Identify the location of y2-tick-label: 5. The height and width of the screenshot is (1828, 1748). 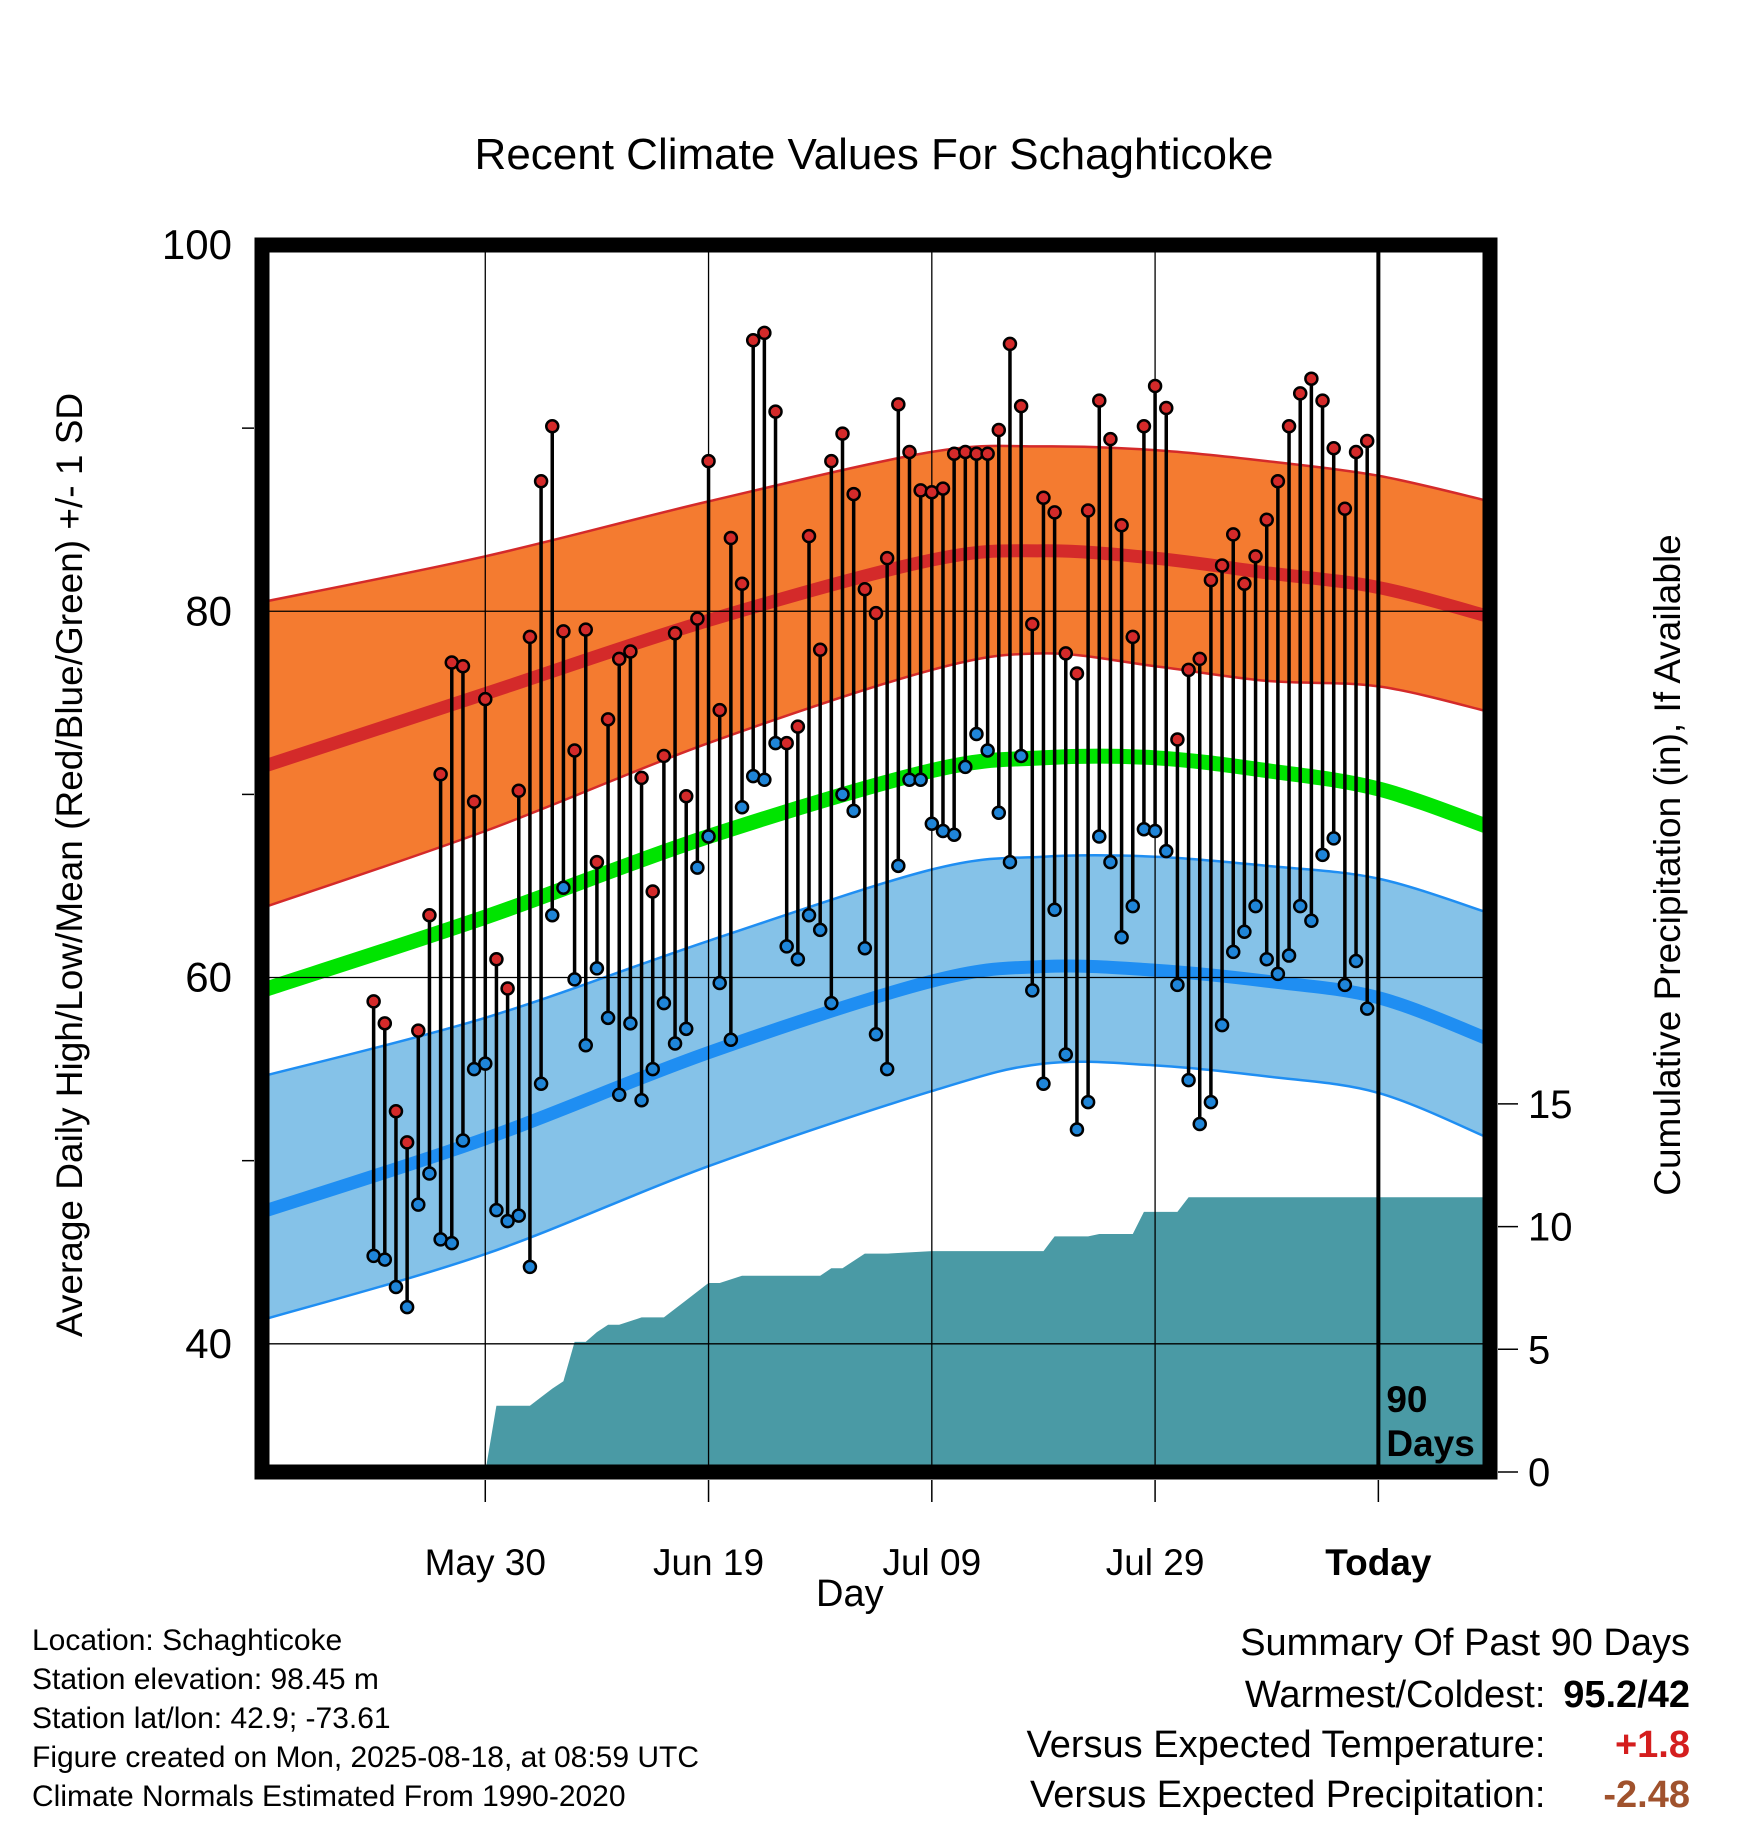
(1539, 1350).